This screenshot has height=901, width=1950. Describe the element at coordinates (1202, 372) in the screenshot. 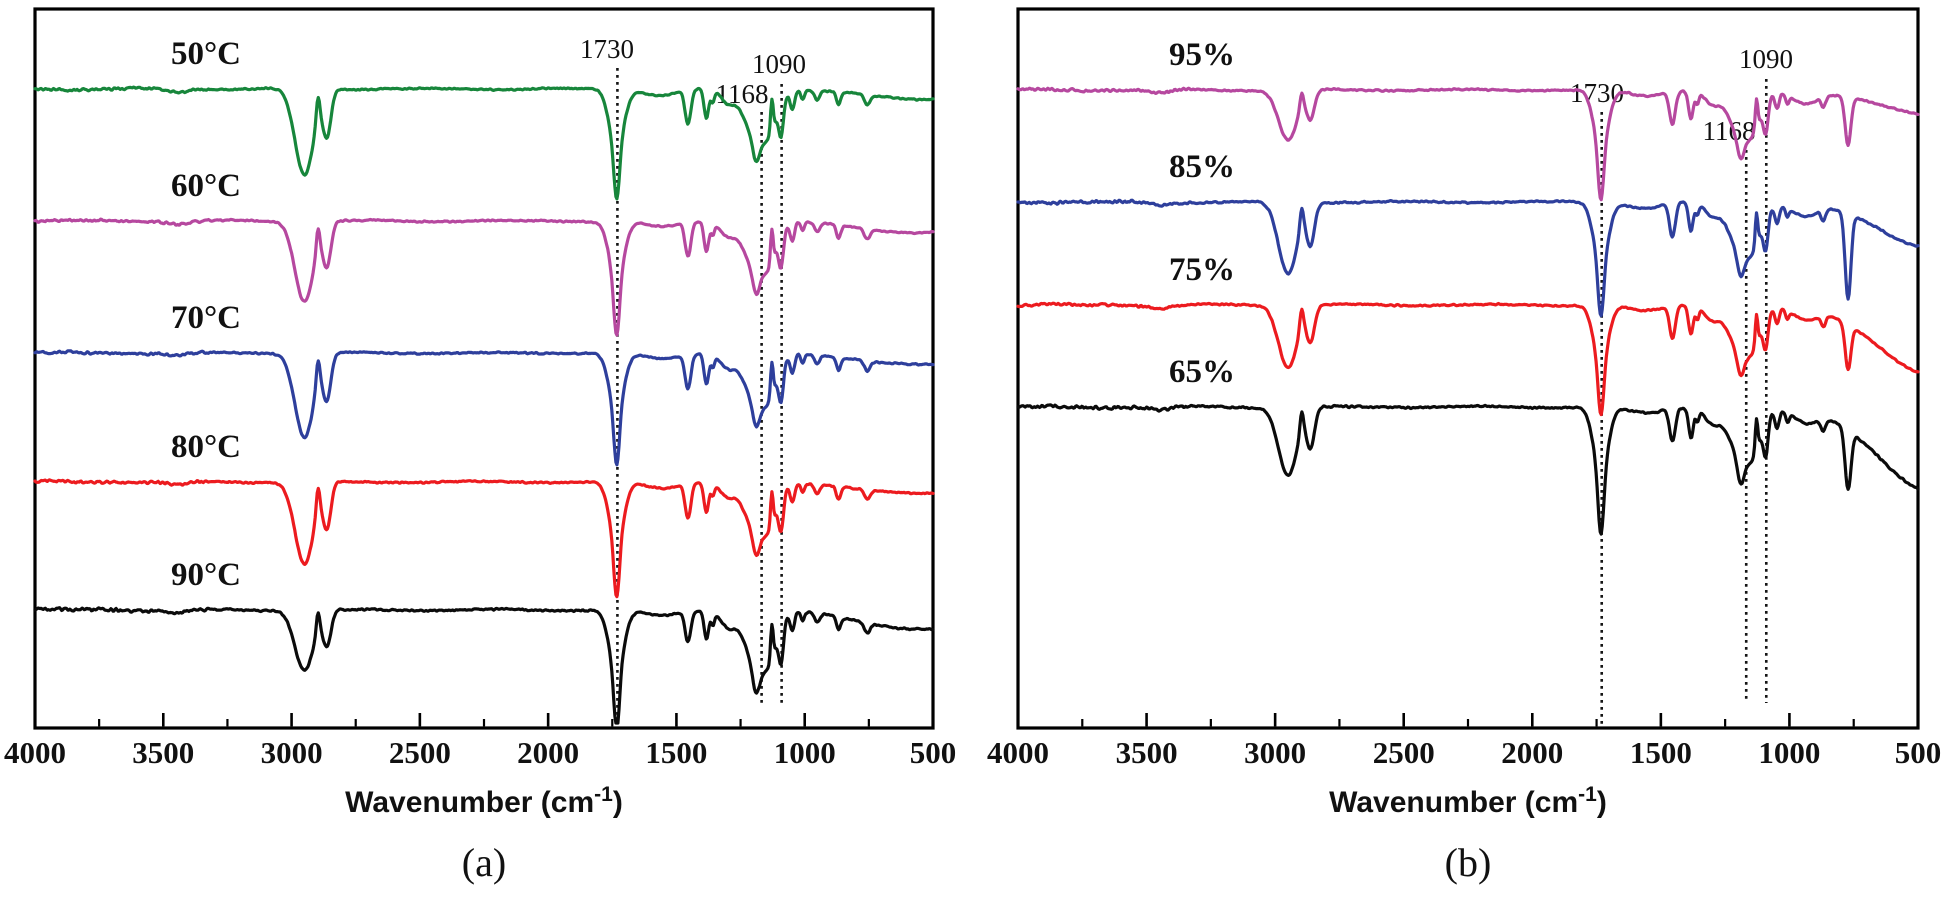

I see `curve-label-b-3: 65%` at that location.